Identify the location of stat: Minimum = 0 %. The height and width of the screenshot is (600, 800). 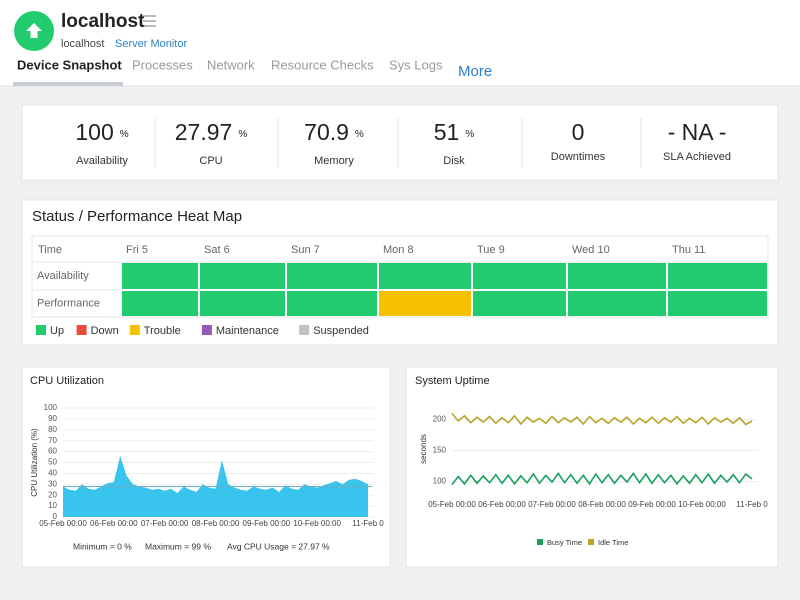
(102, 546).